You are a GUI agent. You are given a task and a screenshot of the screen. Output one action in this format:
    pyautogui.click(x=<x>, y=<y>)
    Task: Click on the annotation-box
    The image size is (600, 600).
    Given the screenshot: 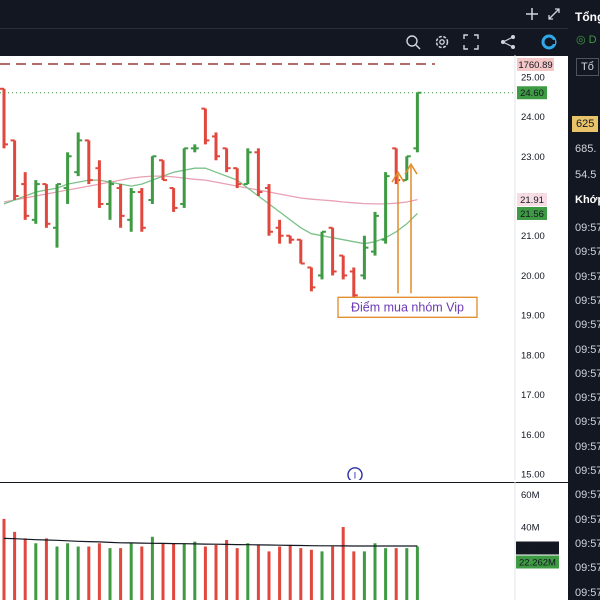 What is the action you would take?
    pyautogui.click(x=407, y=307)
    